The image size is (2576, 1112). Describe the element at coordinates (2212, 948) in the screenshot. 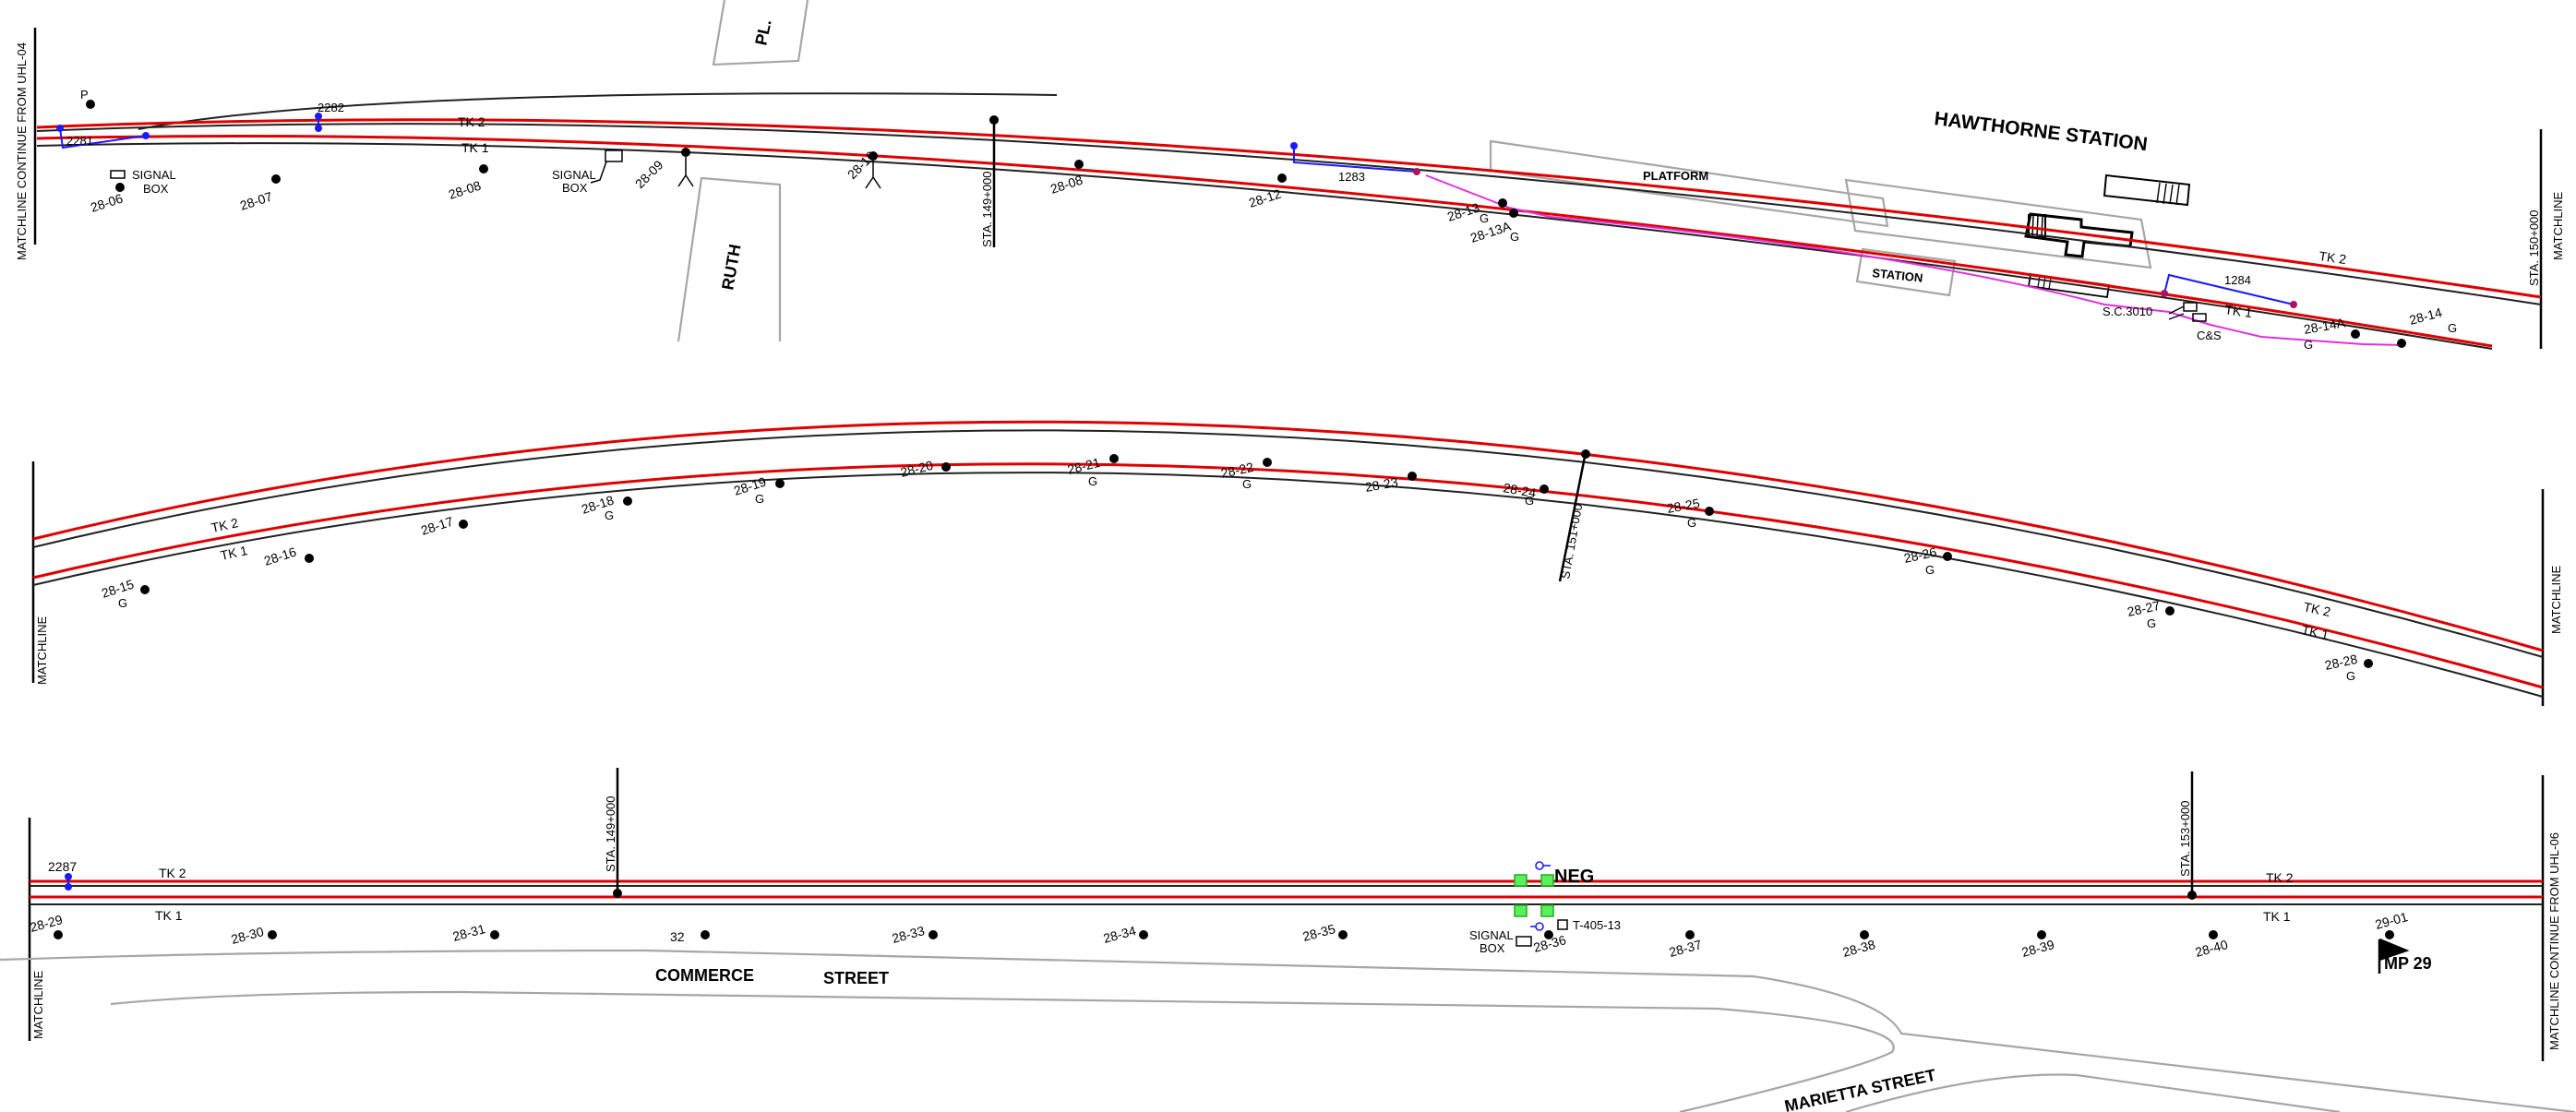

I see `pole-label: 28-40` at that location.